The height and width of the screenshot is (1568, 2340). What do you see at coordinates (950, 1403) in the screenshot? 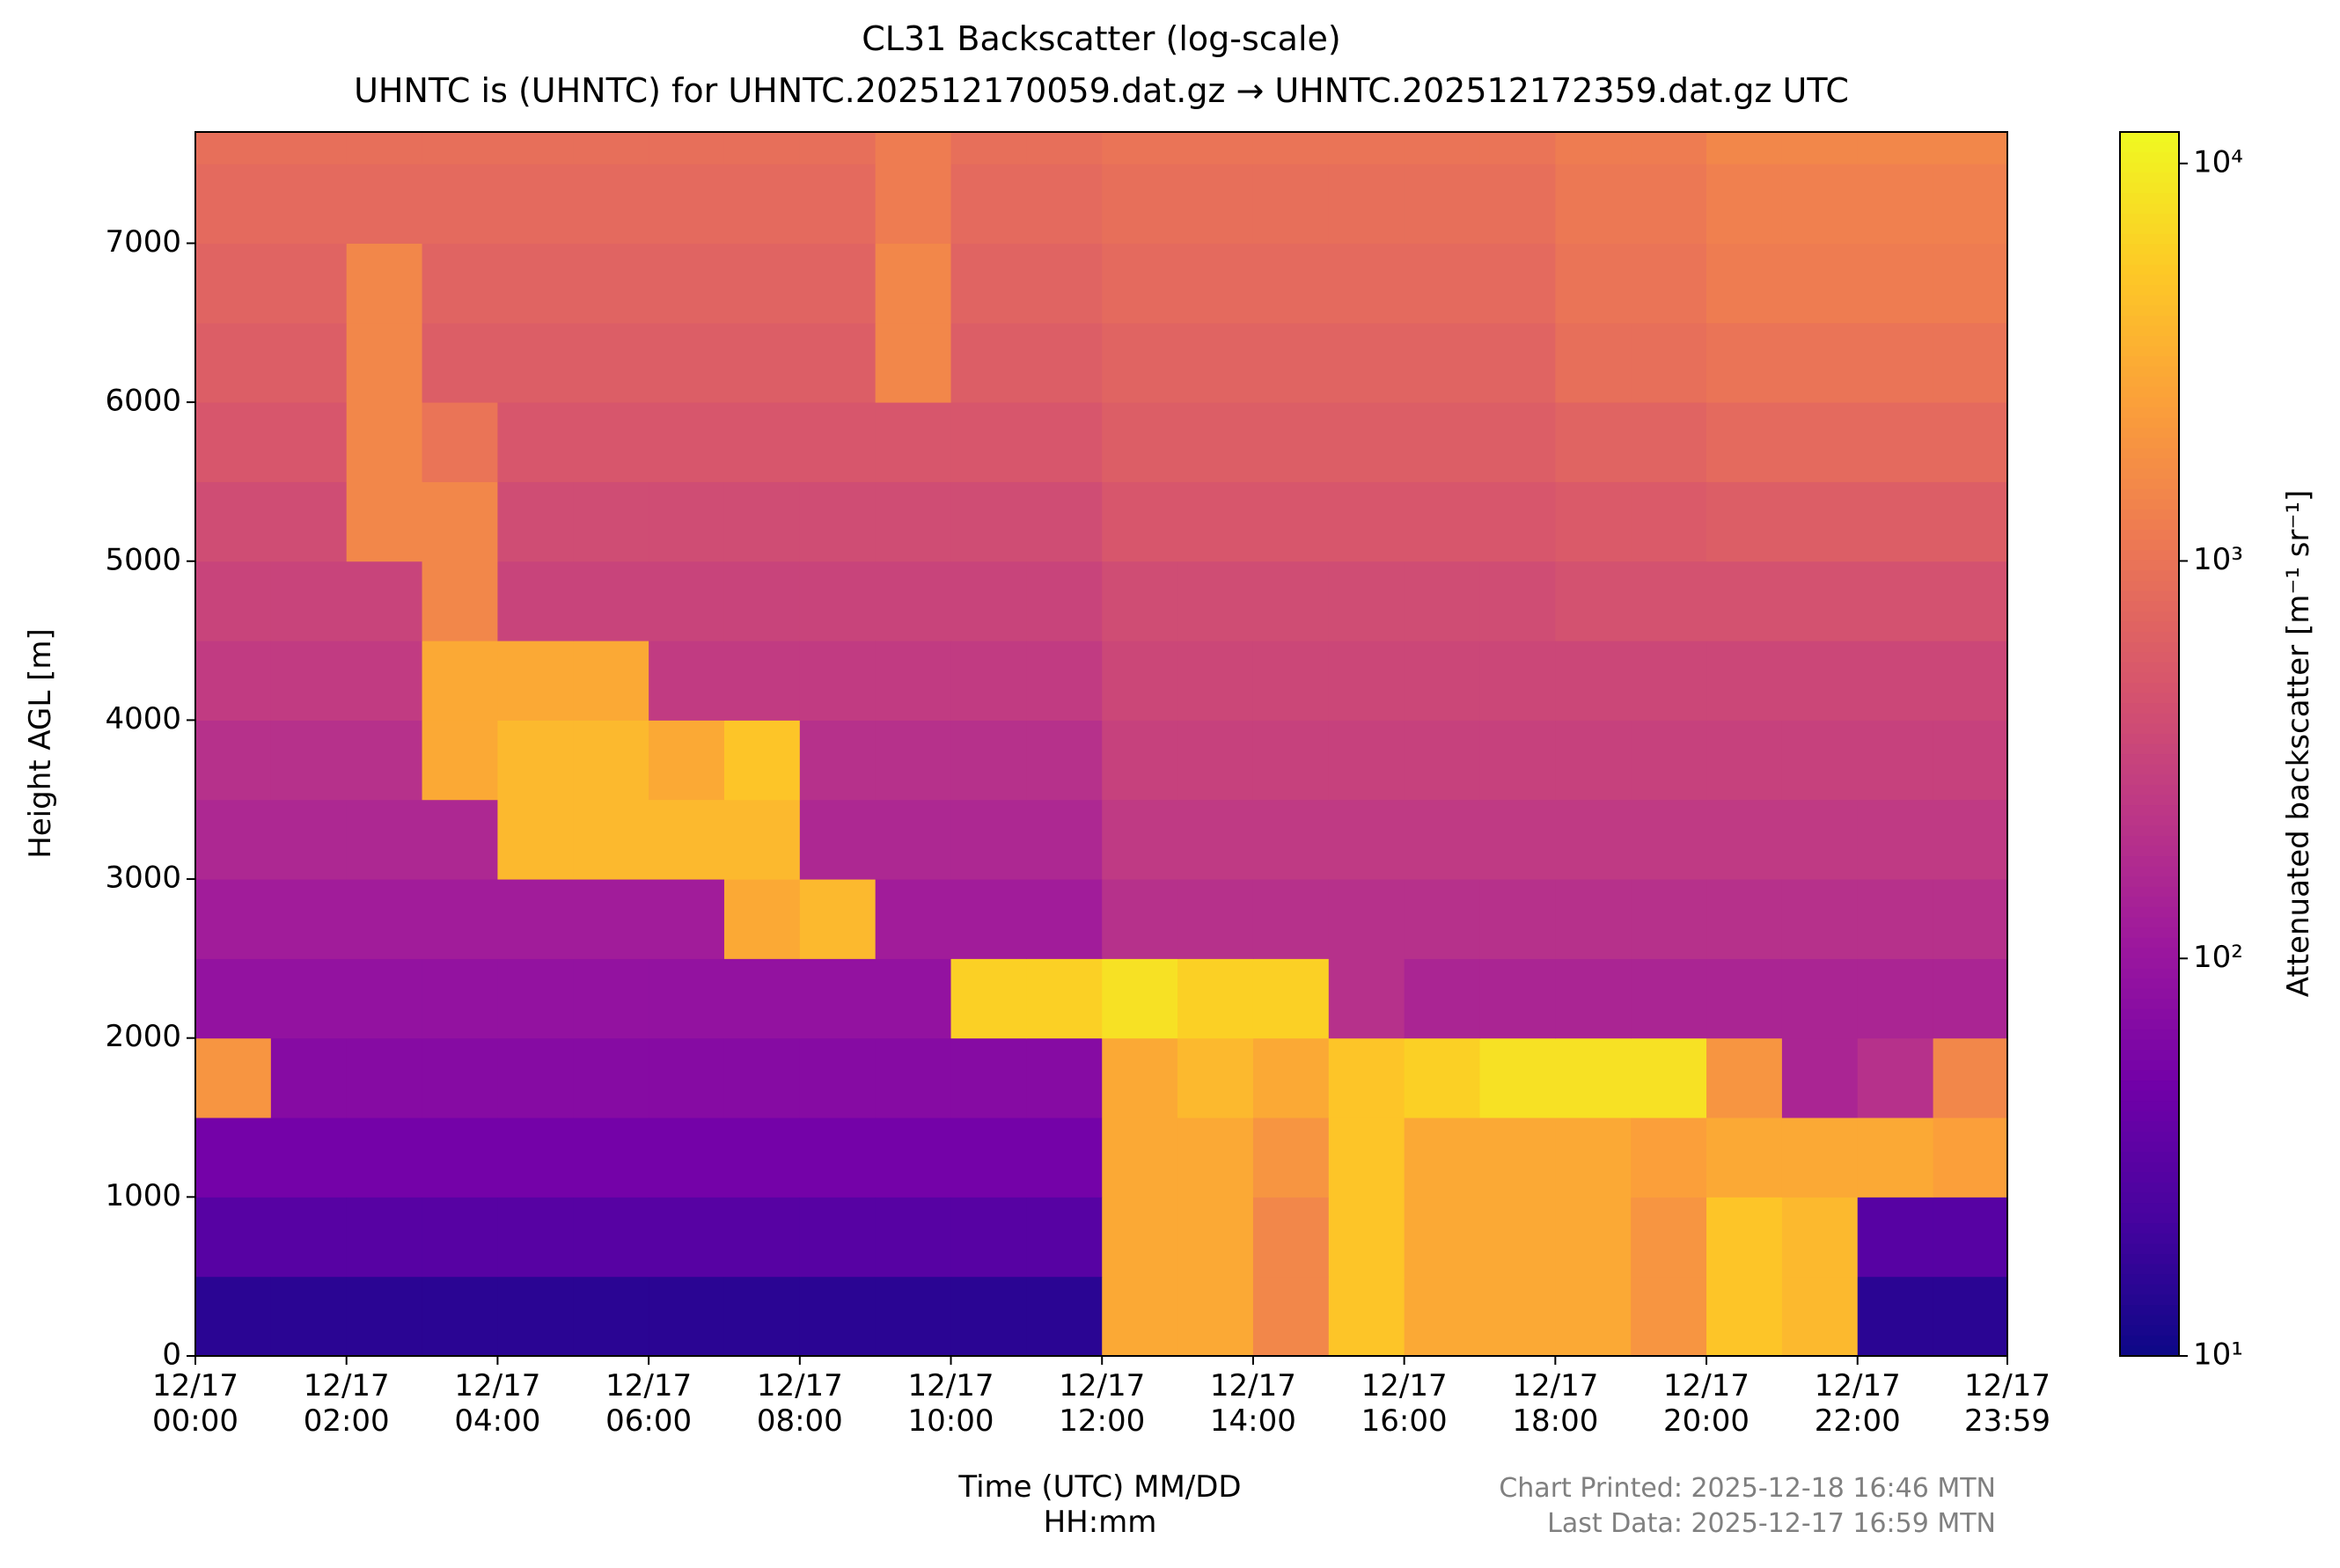
I see `x-tick-label: 12/17 10:00` at bounding box center [950, 1403].